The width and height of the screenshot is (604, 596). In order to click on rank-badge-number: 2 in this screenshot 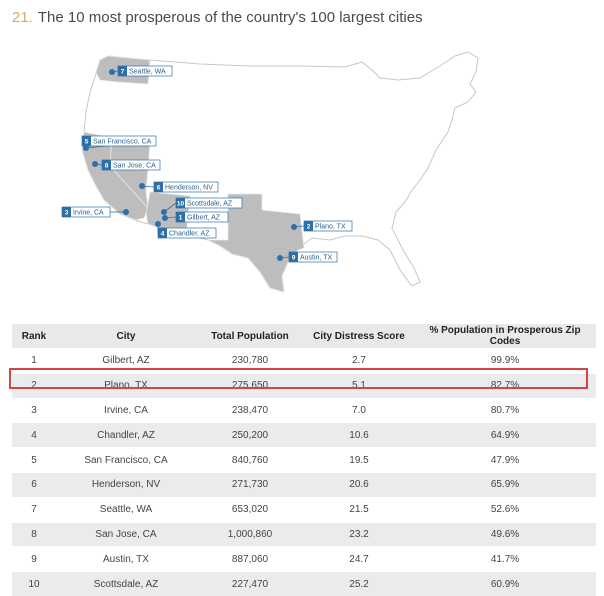, I will do `click(309, 227)`.